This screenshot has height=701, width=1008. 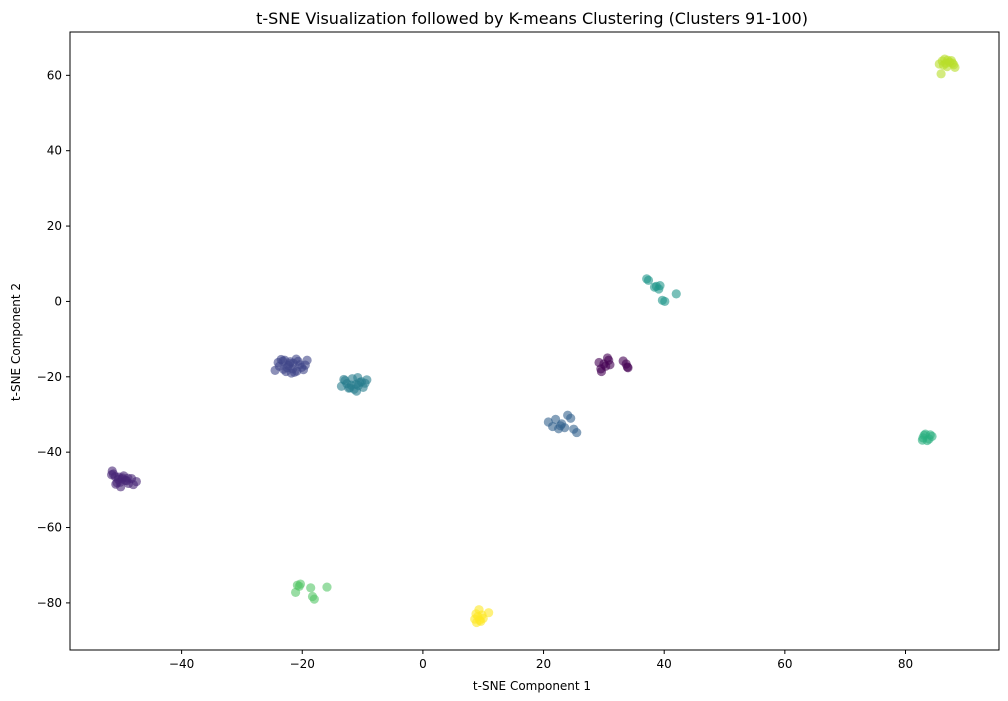 What do you see at coordinates (49, 528) in the screenshot?
I see `y-tick-label: −60` at bounding box center [49, 528].